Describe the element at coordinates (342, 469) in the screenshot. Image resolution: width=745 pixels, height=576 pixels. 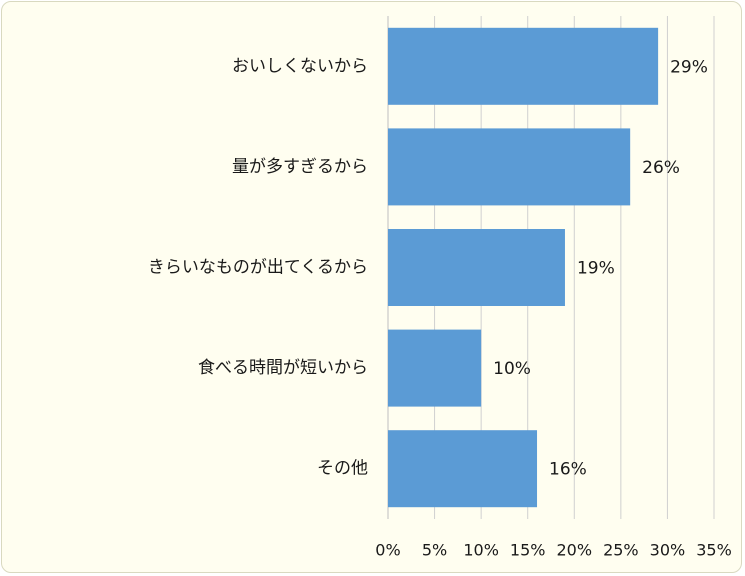
I see `category-label-4: その他` at that location.